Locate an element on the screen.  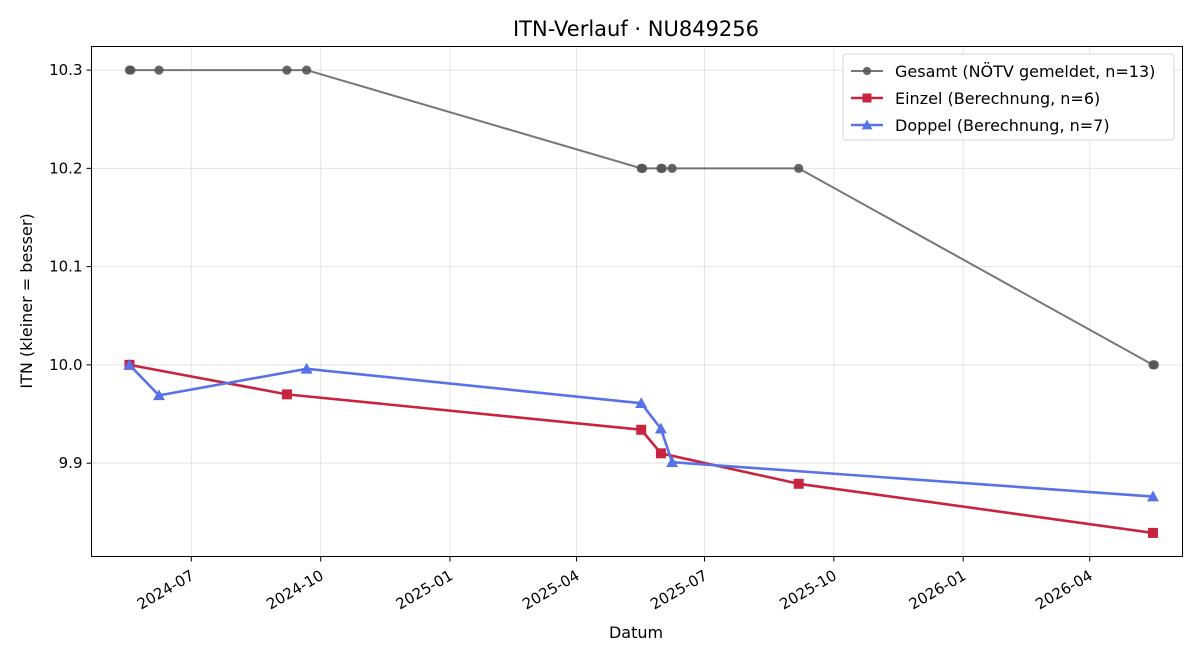
y-tick-label: 10.1 is located at coordinates (65, 267).